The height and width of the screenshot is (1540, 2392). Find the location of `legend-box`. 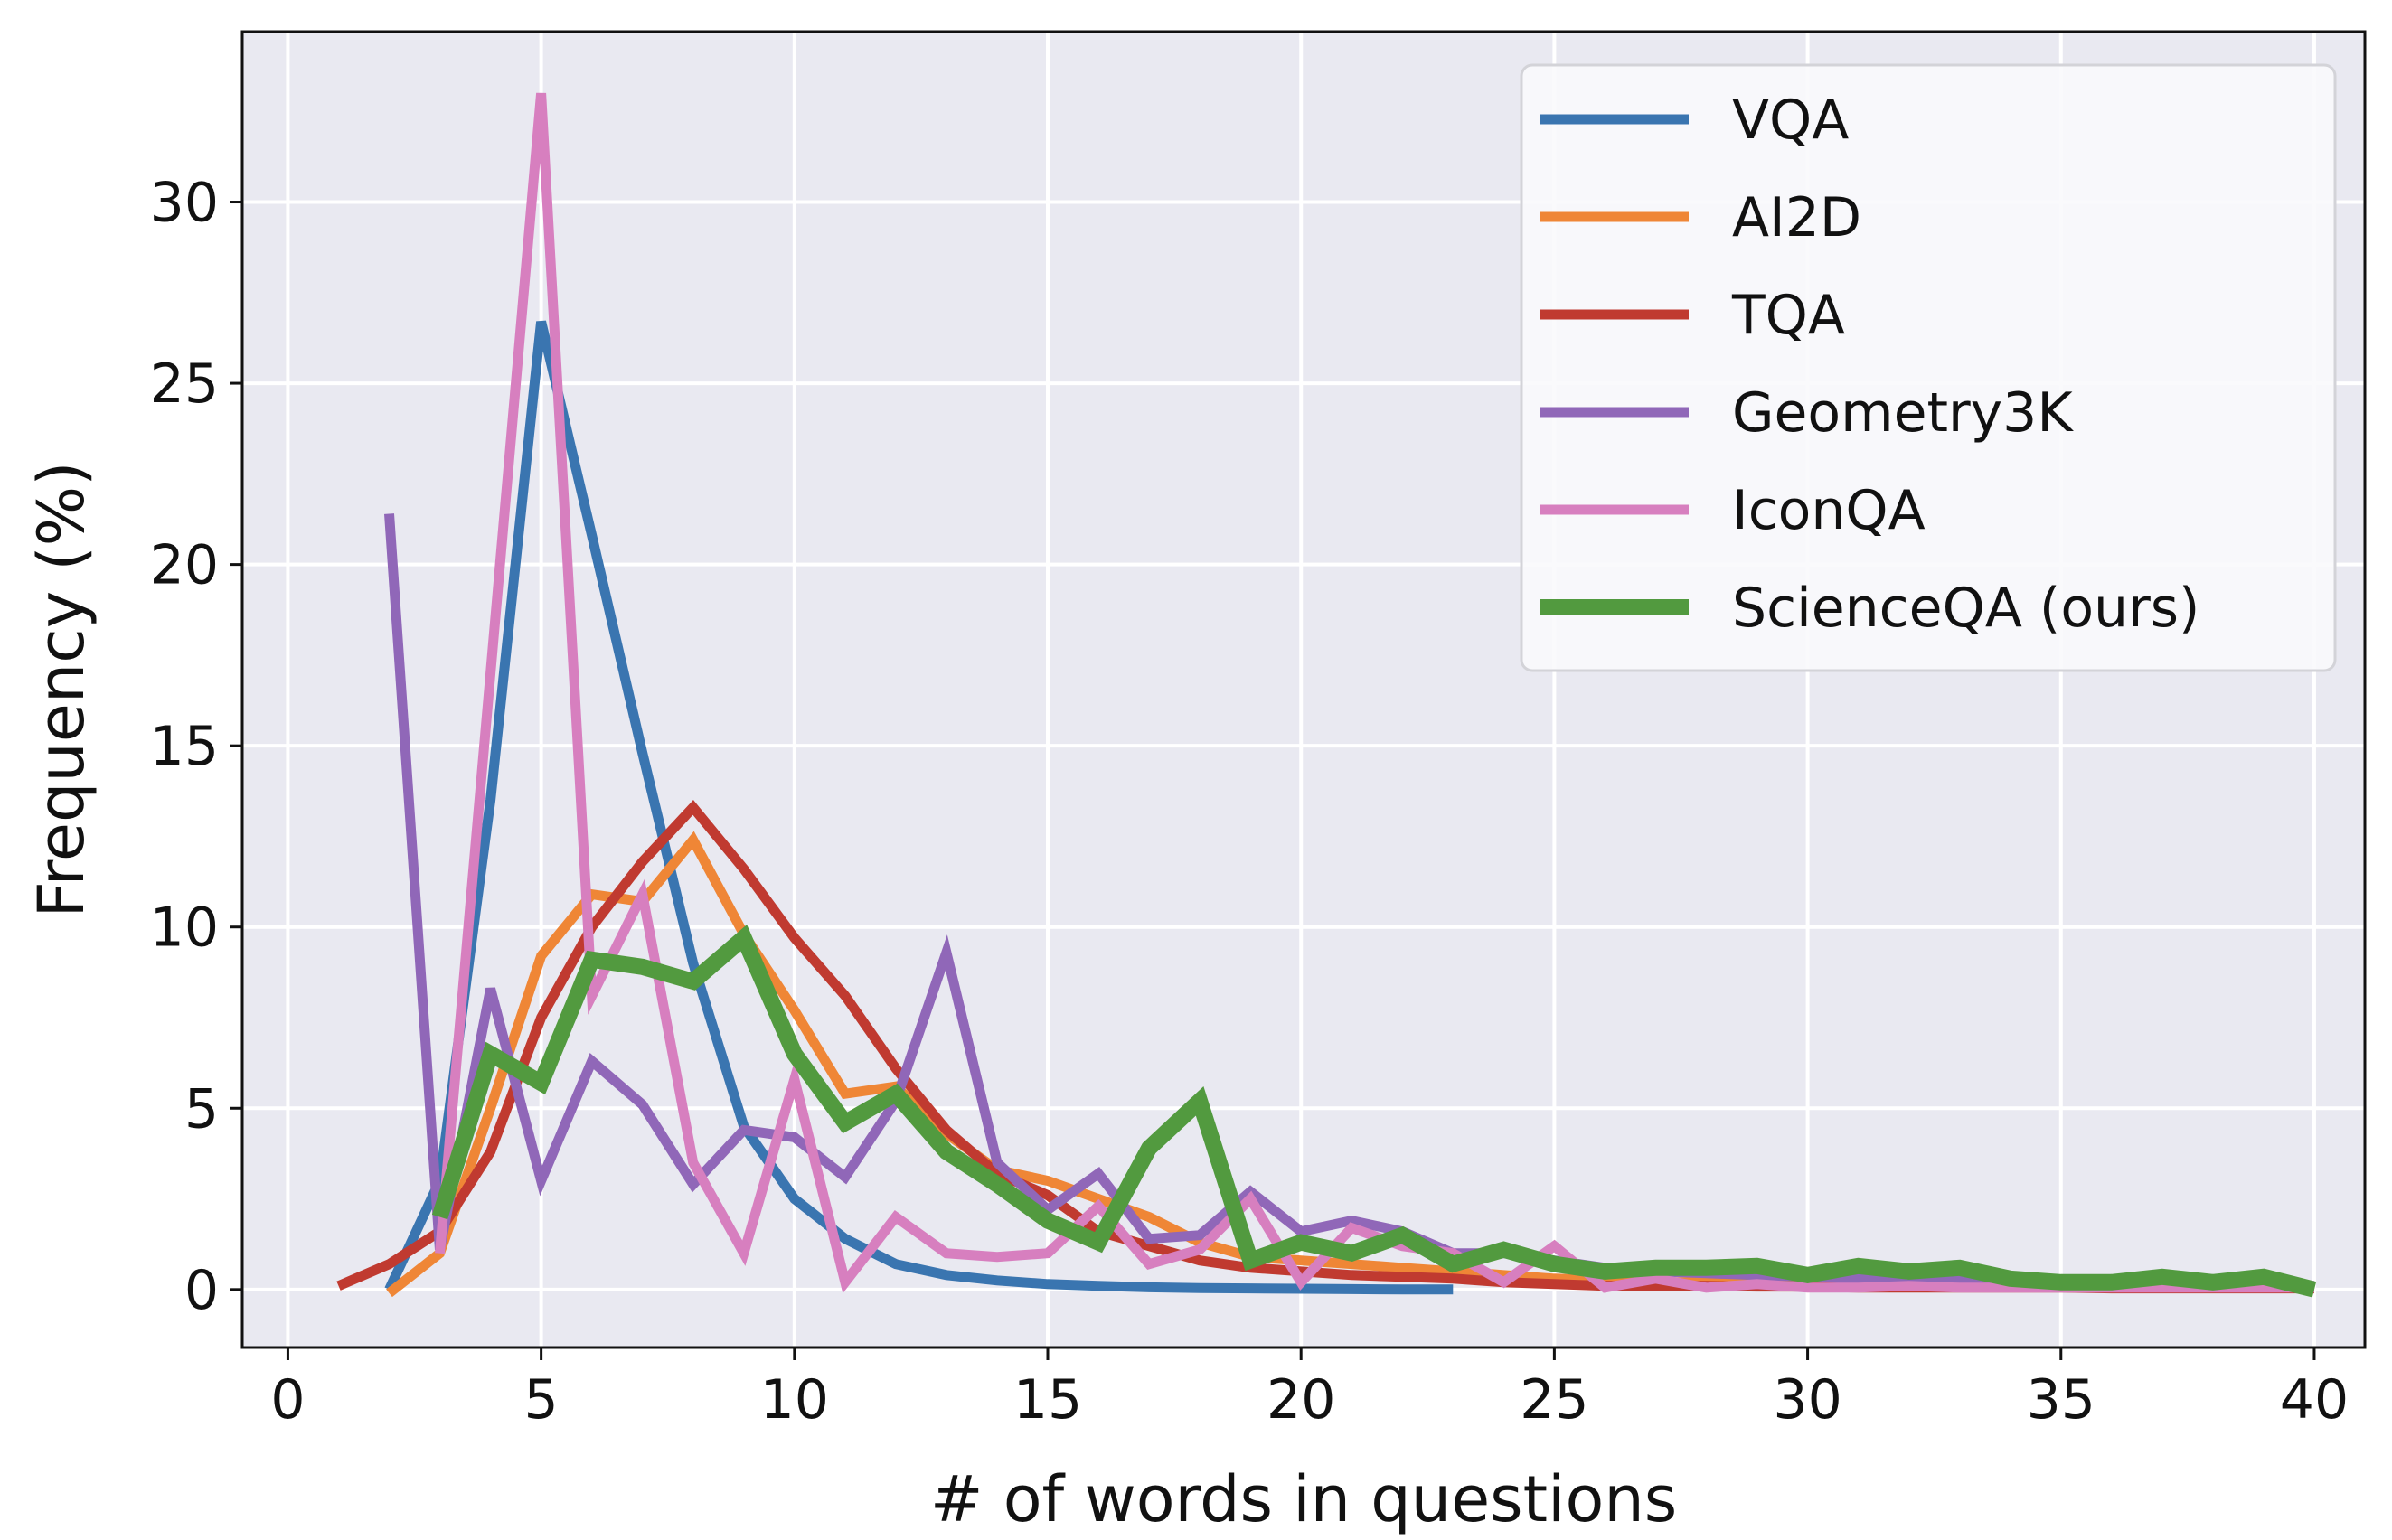

legend-box is located at coordinates (1929, 367).